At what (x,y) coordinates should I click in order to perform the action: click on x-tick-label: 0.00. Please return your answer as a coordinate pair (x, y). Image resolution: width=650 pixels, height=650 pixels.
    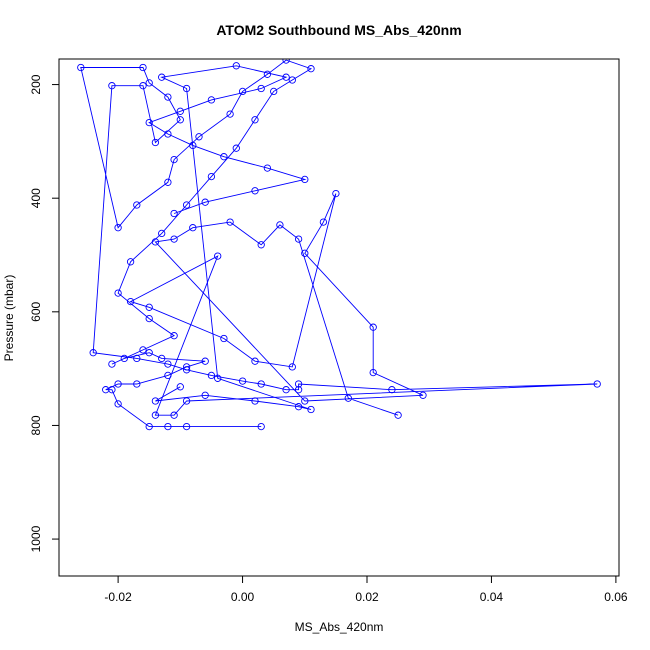
    Looking at the image, I should click on (243, 597).